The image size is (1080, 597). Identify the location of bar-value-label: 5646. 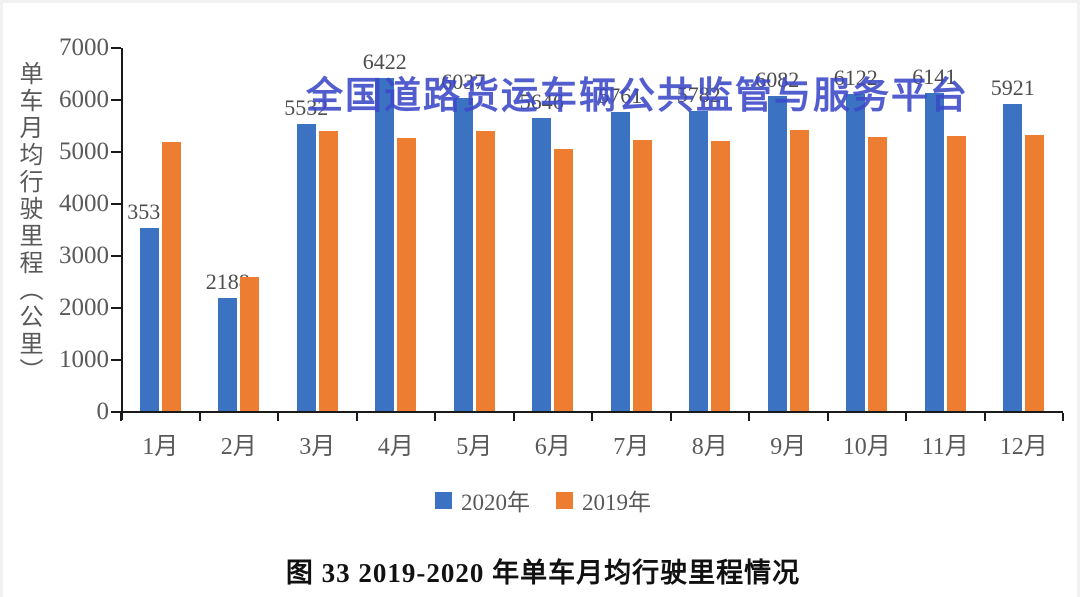
(541, 102).